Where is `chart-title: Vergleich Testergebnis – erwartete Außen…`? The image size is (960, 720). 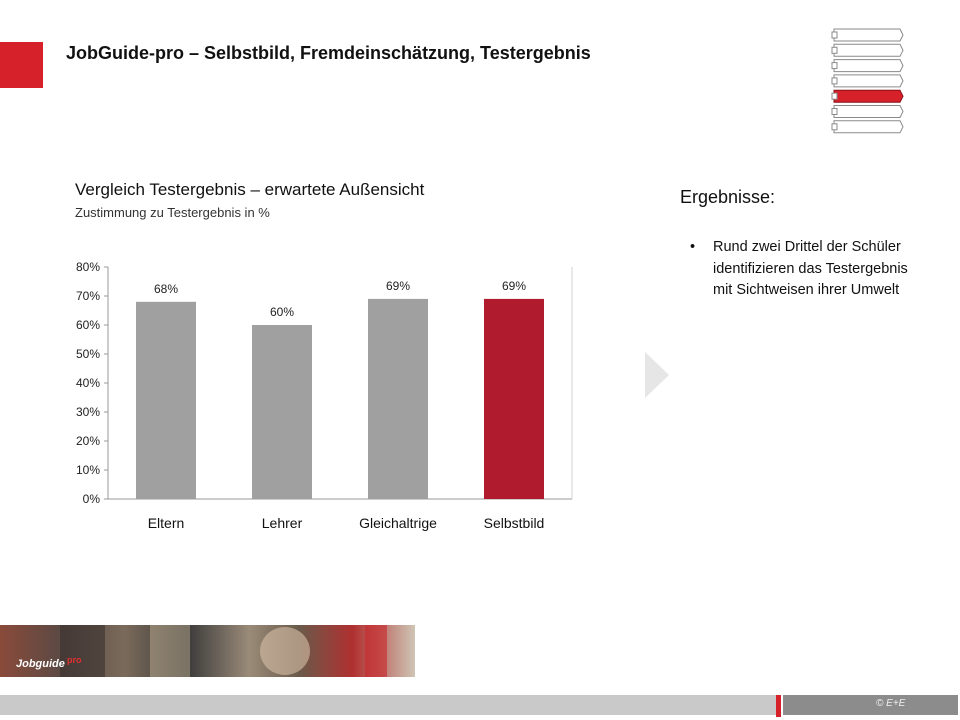 chart-title: Vergleich Testergebnis – erwartete Außen… is located at coordinates (250, 189).